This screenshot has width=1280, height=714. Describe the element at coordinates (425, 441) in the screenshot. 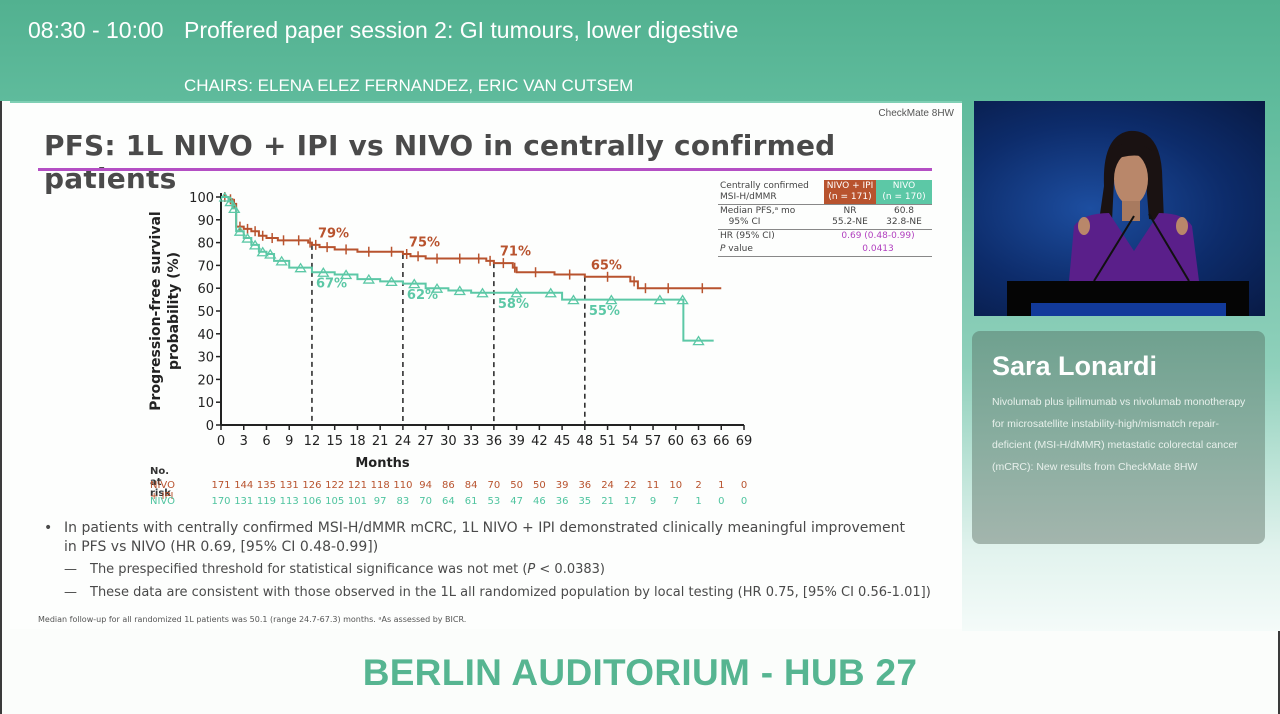

I see `x-tick-label: 27` at that location.